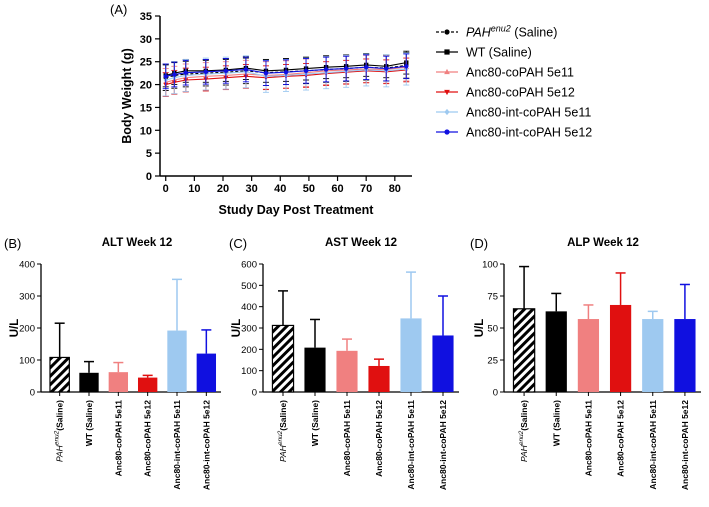 The height and width of the screenshot is (507, 709). Describe the element at coordinates (146, 108) in the screenshot. I see `panel-a-y-tick-label: 15` at that location.